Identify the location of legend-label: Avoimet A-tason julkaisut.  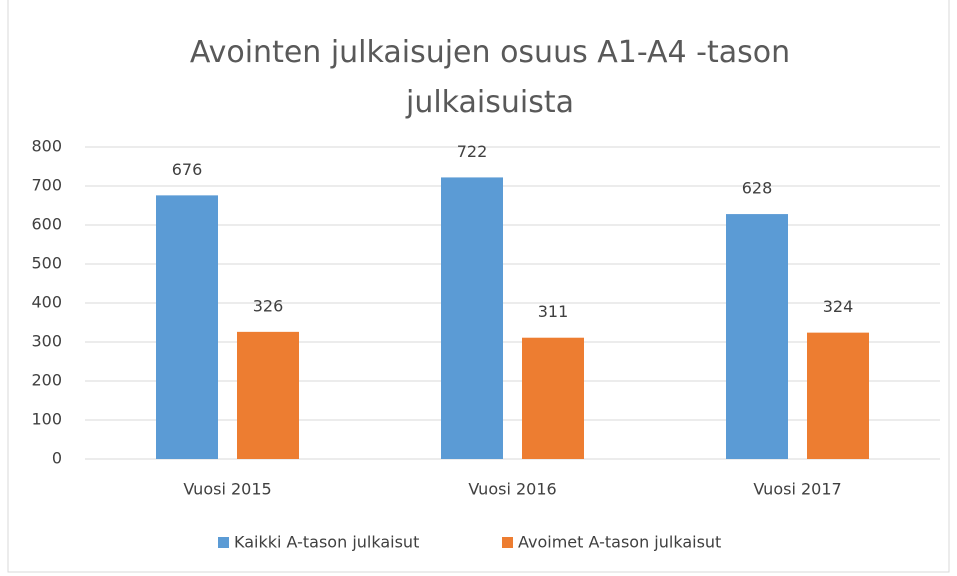
(619, 542).